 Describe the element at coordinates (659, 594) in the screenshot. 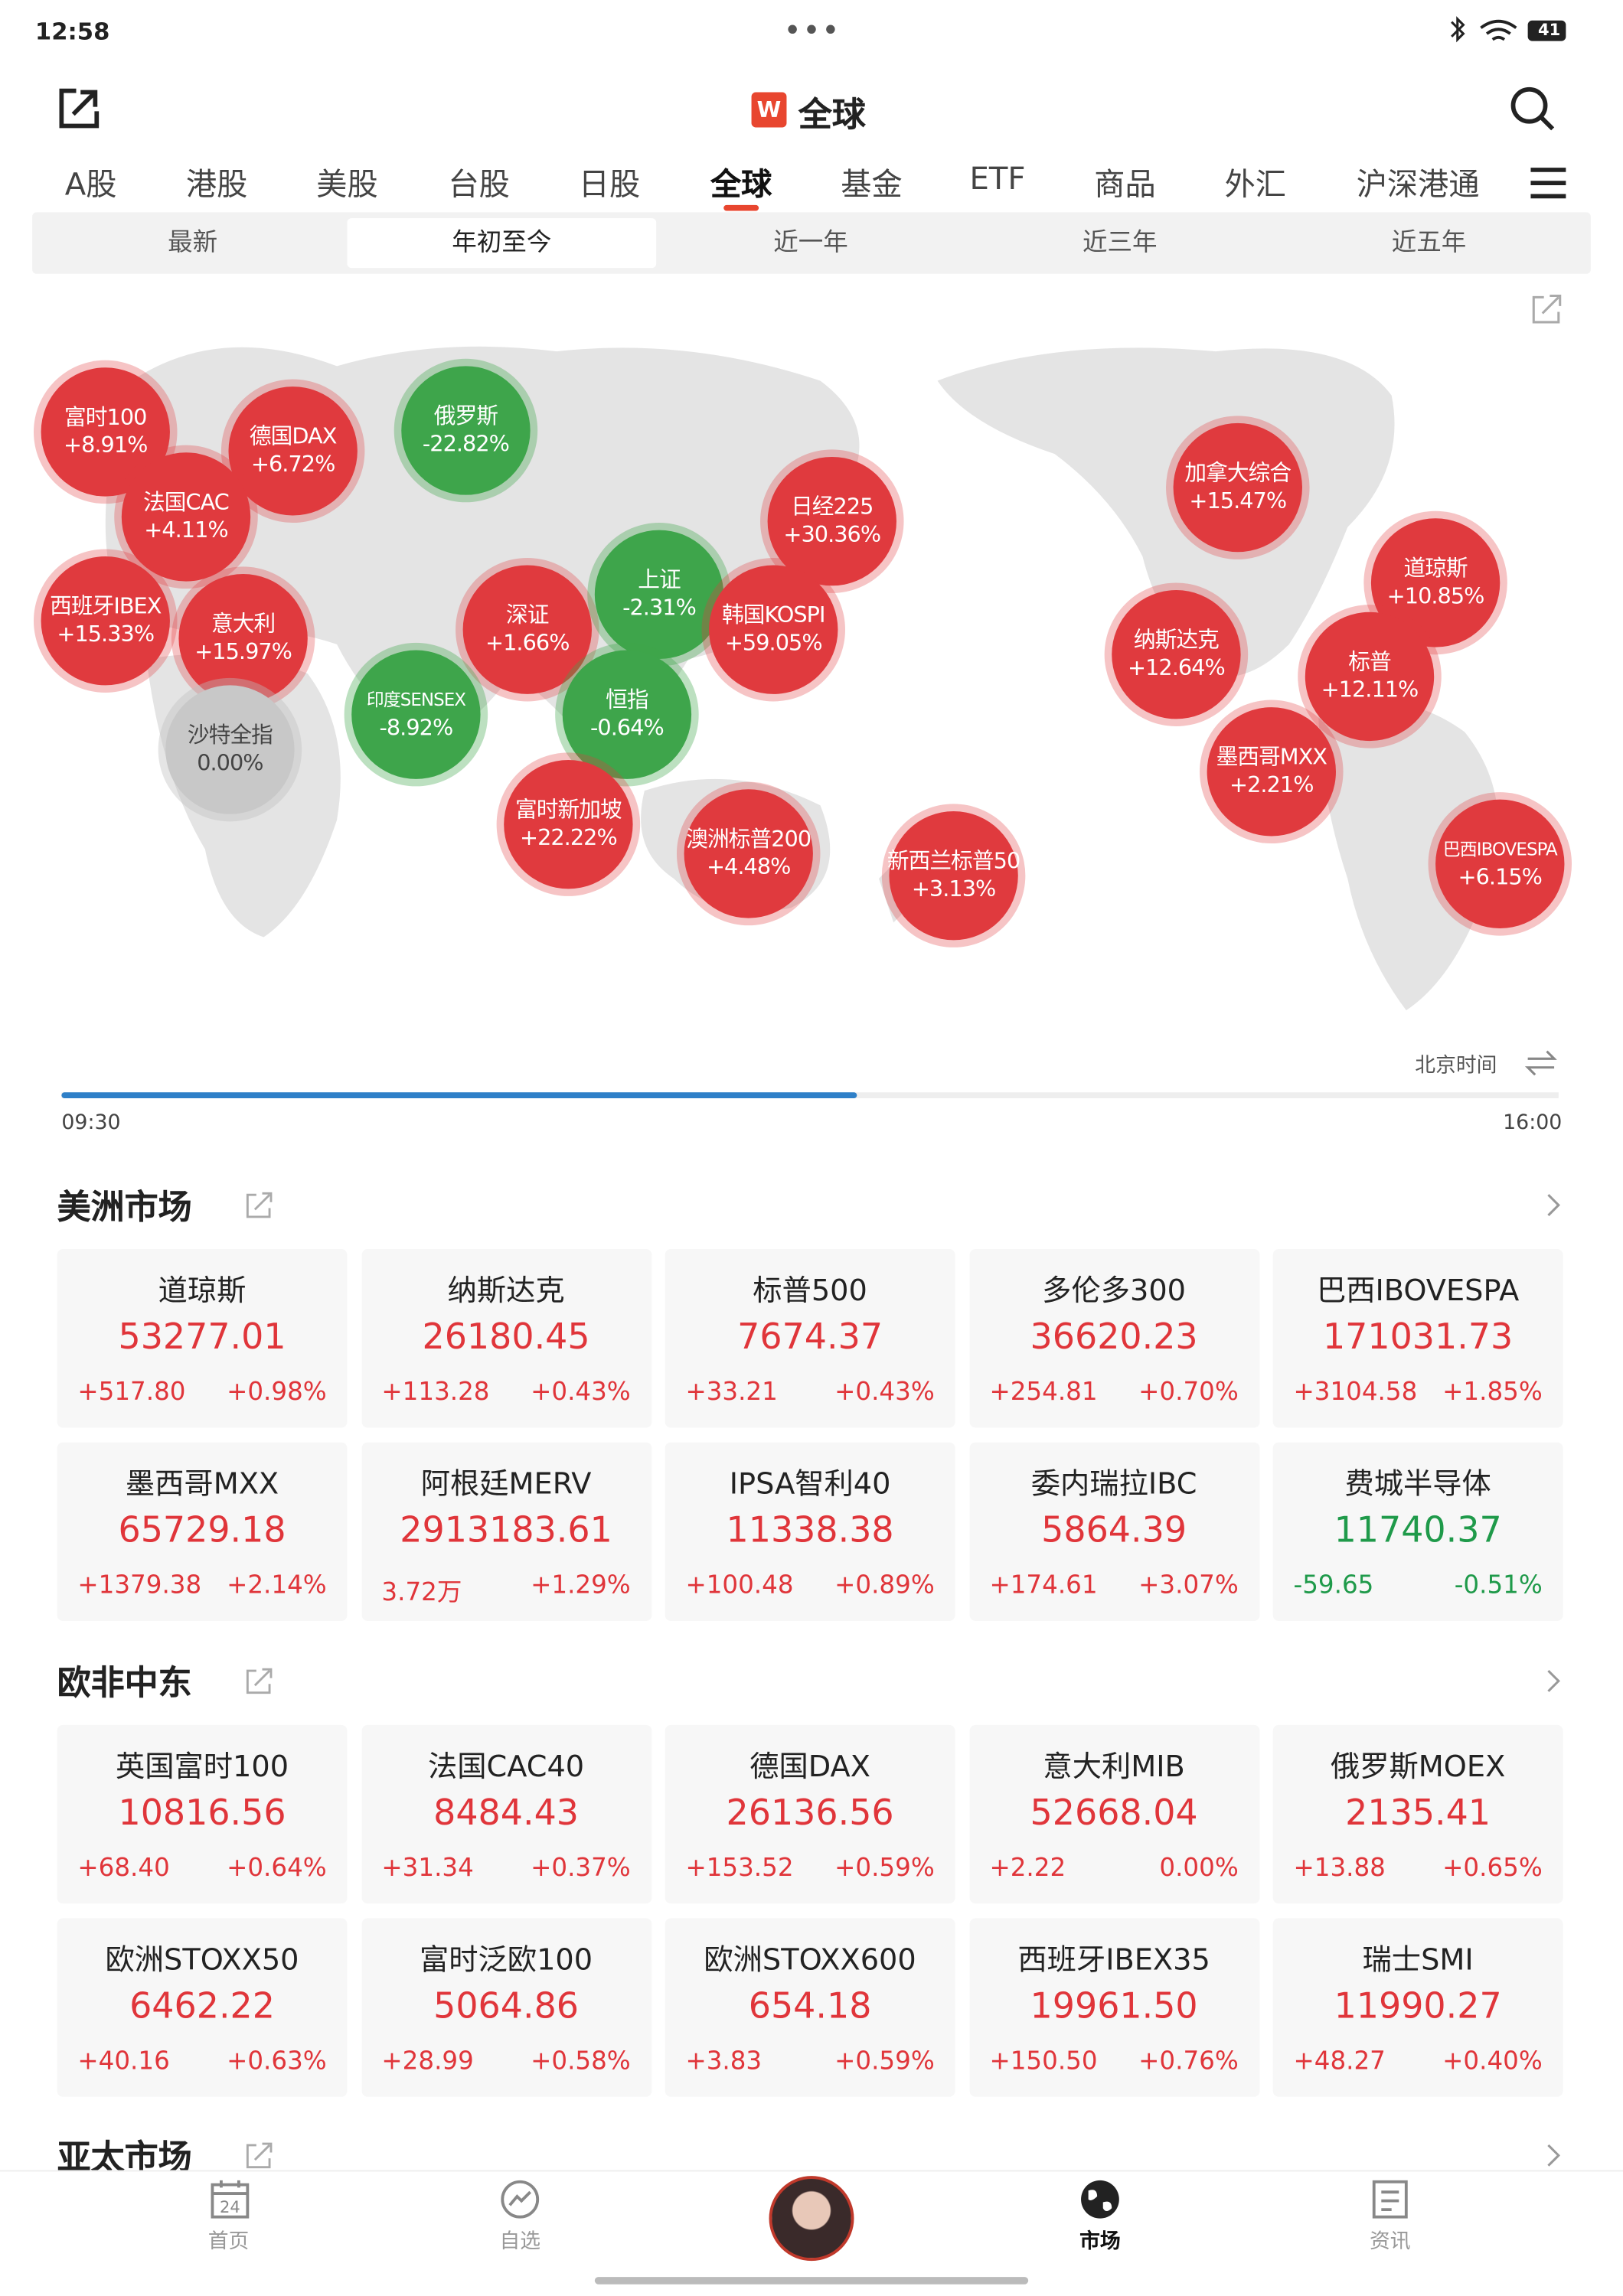

I see `market-bubble: 上证 -2.31%` at that location.